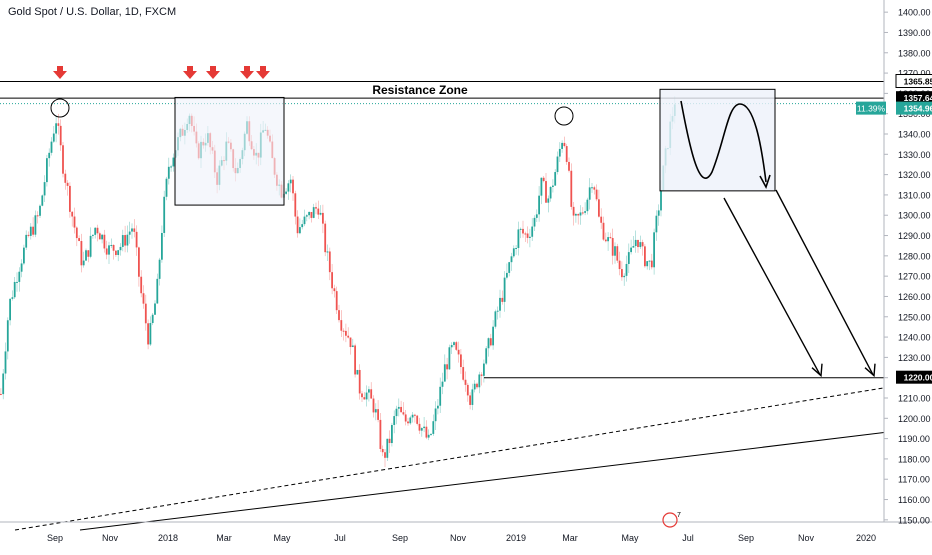  I want to click on price-tick-label: 1400.00, so click(914, 13).